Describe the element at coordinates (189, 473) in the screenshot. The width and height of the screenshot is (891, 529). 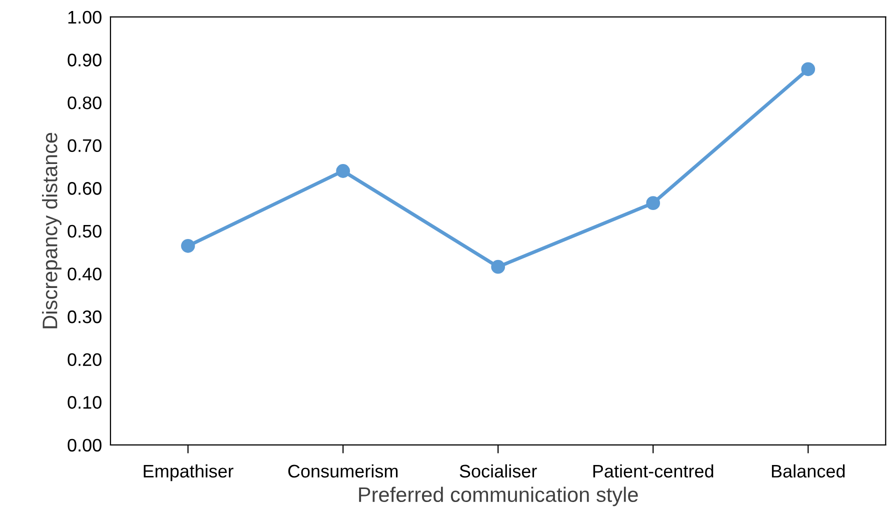
I see `x-tick-label: Empathiser` at that location.